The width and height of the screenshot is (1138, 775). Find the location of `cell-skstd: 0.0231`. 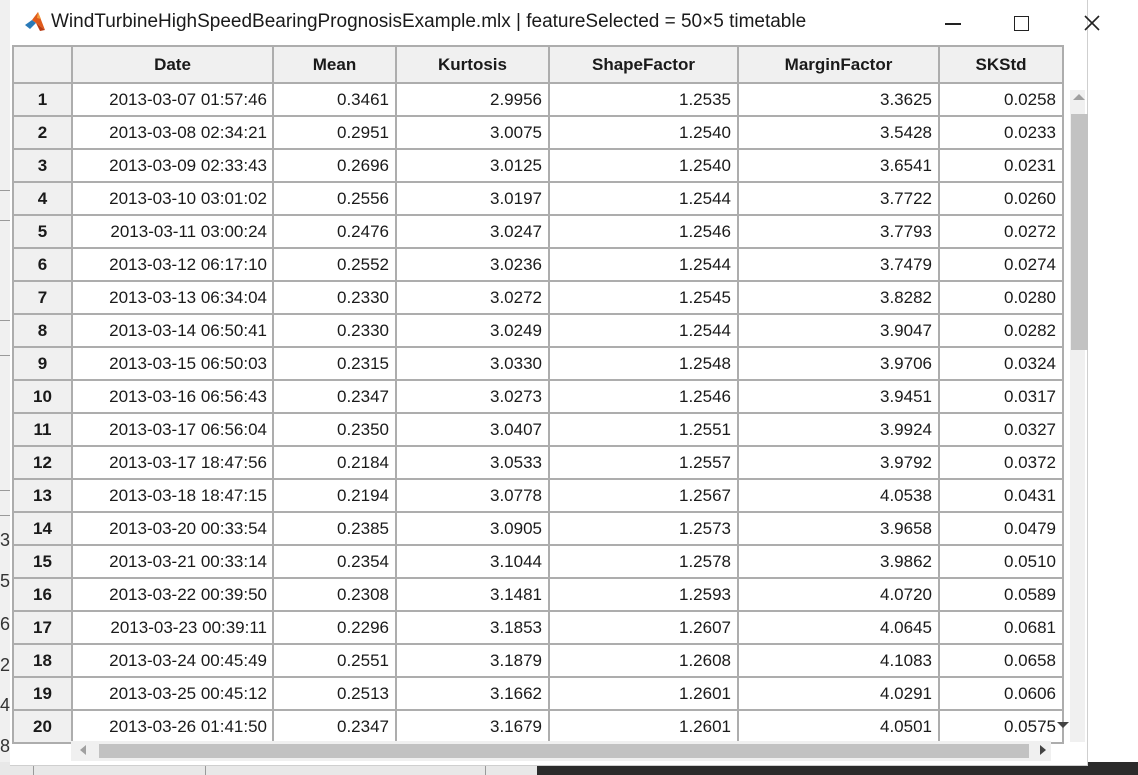

cell-skstd: 0.0231 is located at coordinates (1001, 165).